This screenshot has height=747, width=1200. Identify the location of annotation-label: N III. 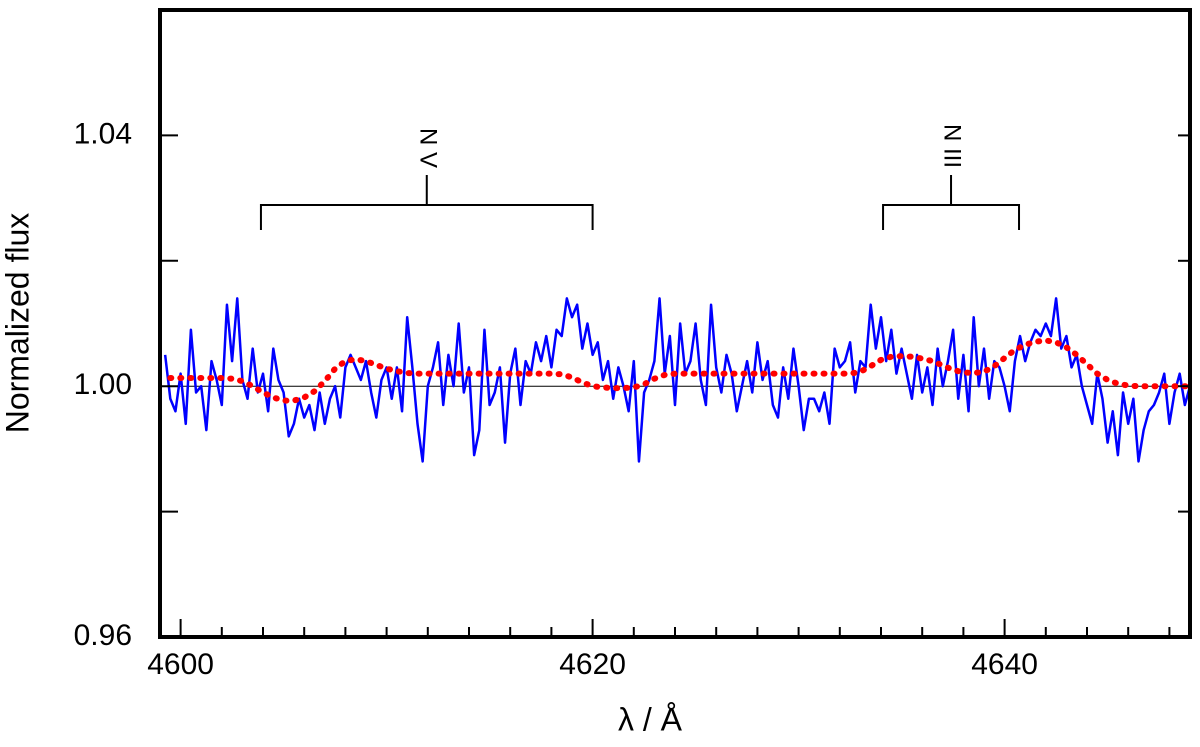
(952, 146).